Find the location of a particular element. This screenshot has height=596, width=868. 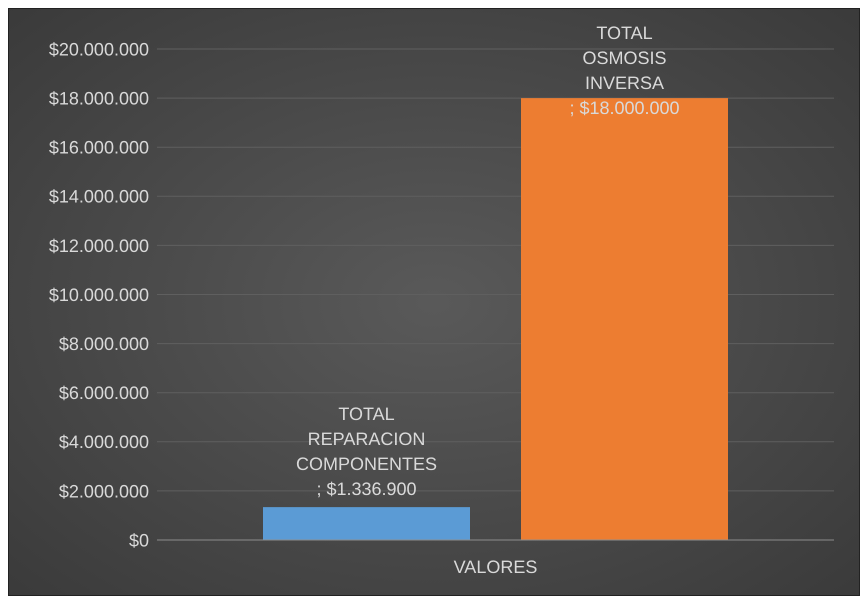

y-tick-label: $8.000.000 is located at coordinates (103, 344).